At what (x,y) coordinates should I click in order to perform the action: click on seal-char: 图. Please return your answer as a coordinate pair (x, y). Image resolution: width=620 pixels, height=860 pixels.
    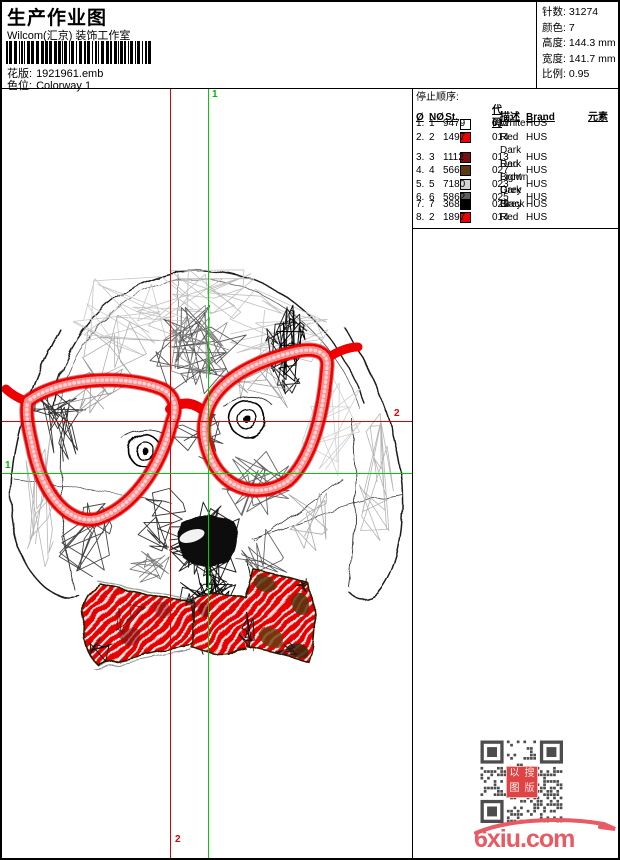
    Looking at the image, I should click on (514, 788).